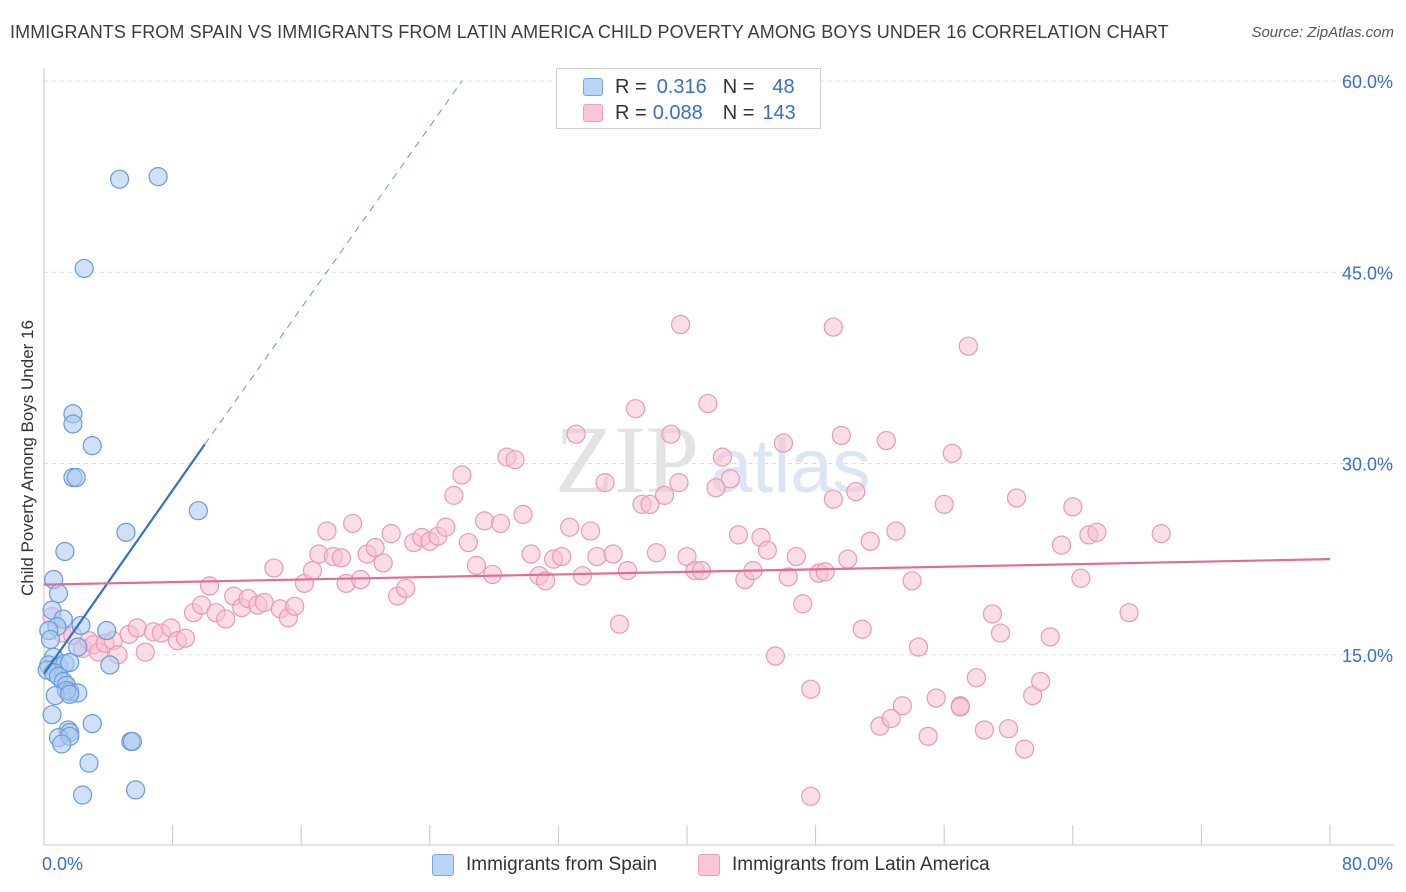 The height and width of the screenshot is (892, 1406). I want to click on spain-swatch, so click(593, 87).